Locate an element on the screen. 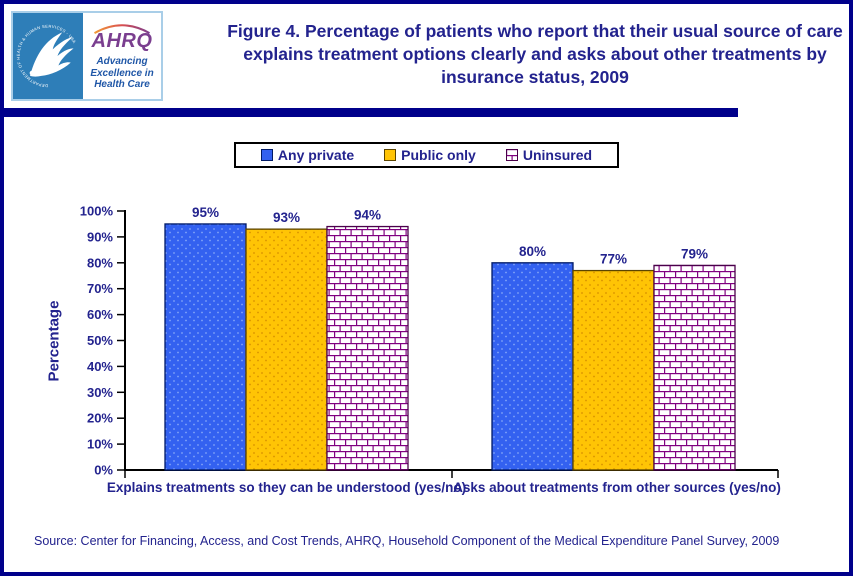 Image resolution: width=853 pixels, height=576 pixels. chart-legend: Any private Public only Uninsured is located at coordinates (426, 155).